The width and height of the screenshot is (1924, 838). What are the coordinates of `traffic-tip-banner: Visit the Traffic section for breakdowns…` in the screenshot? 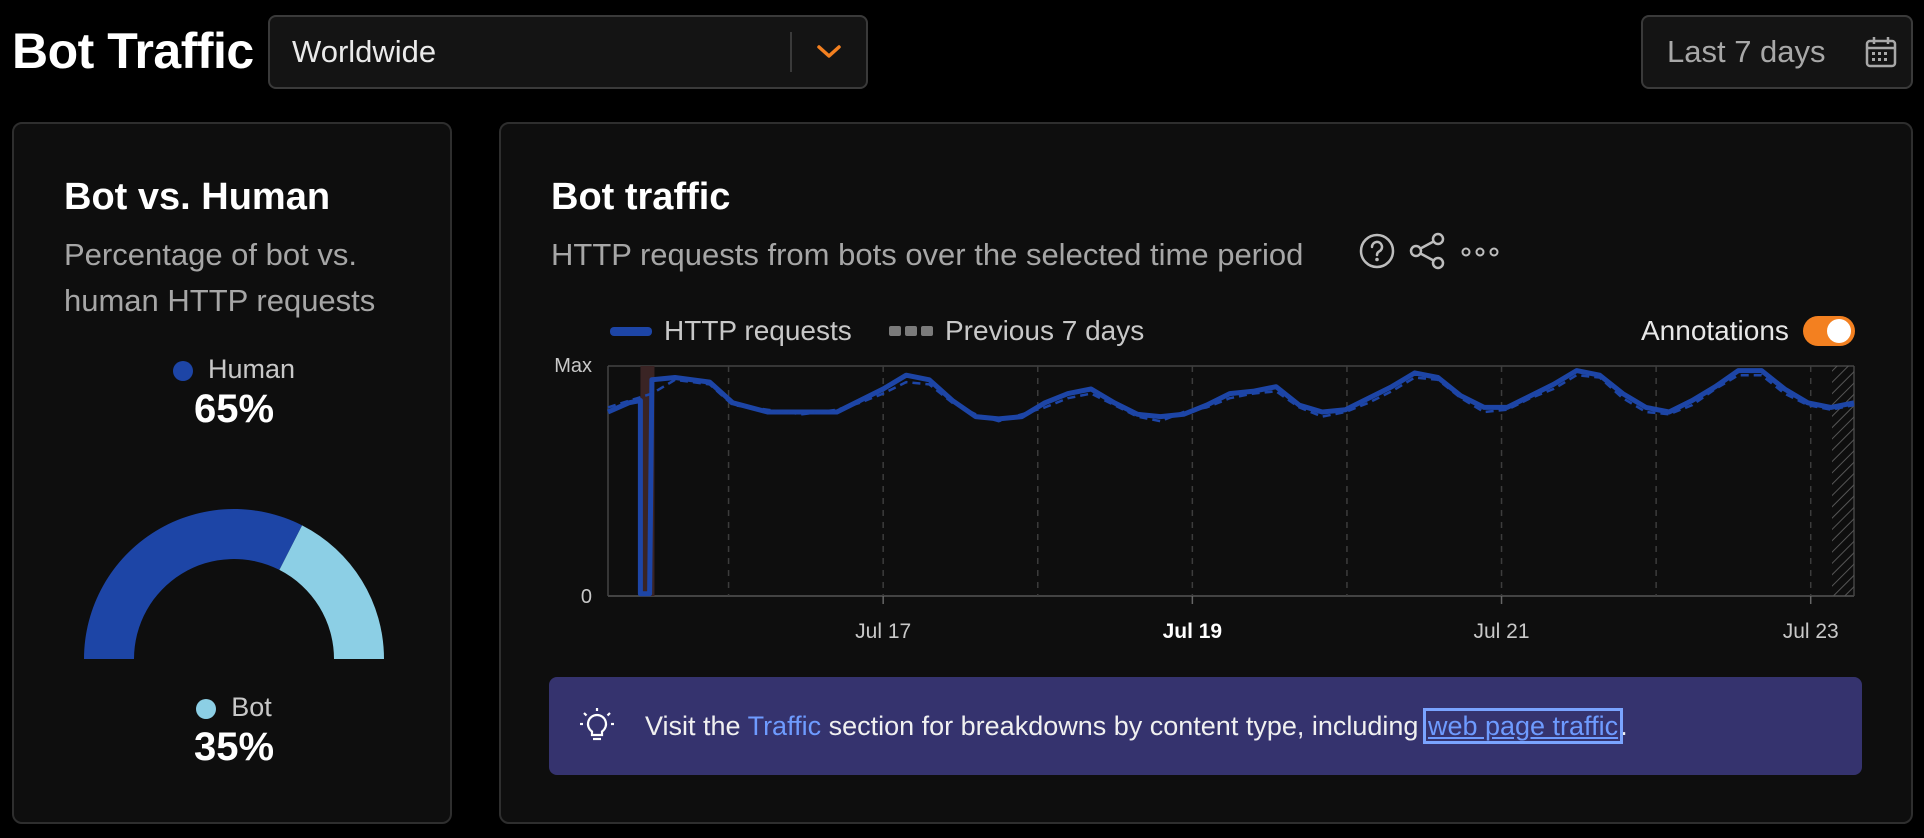 It's located at (1205, 726).